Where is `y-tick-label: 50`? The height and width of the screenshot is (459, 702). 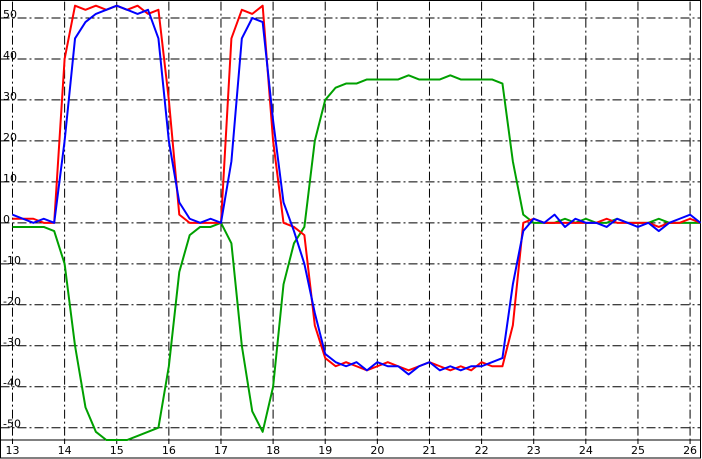
y-tick-label: 50 is located at coordinates (10, 14).